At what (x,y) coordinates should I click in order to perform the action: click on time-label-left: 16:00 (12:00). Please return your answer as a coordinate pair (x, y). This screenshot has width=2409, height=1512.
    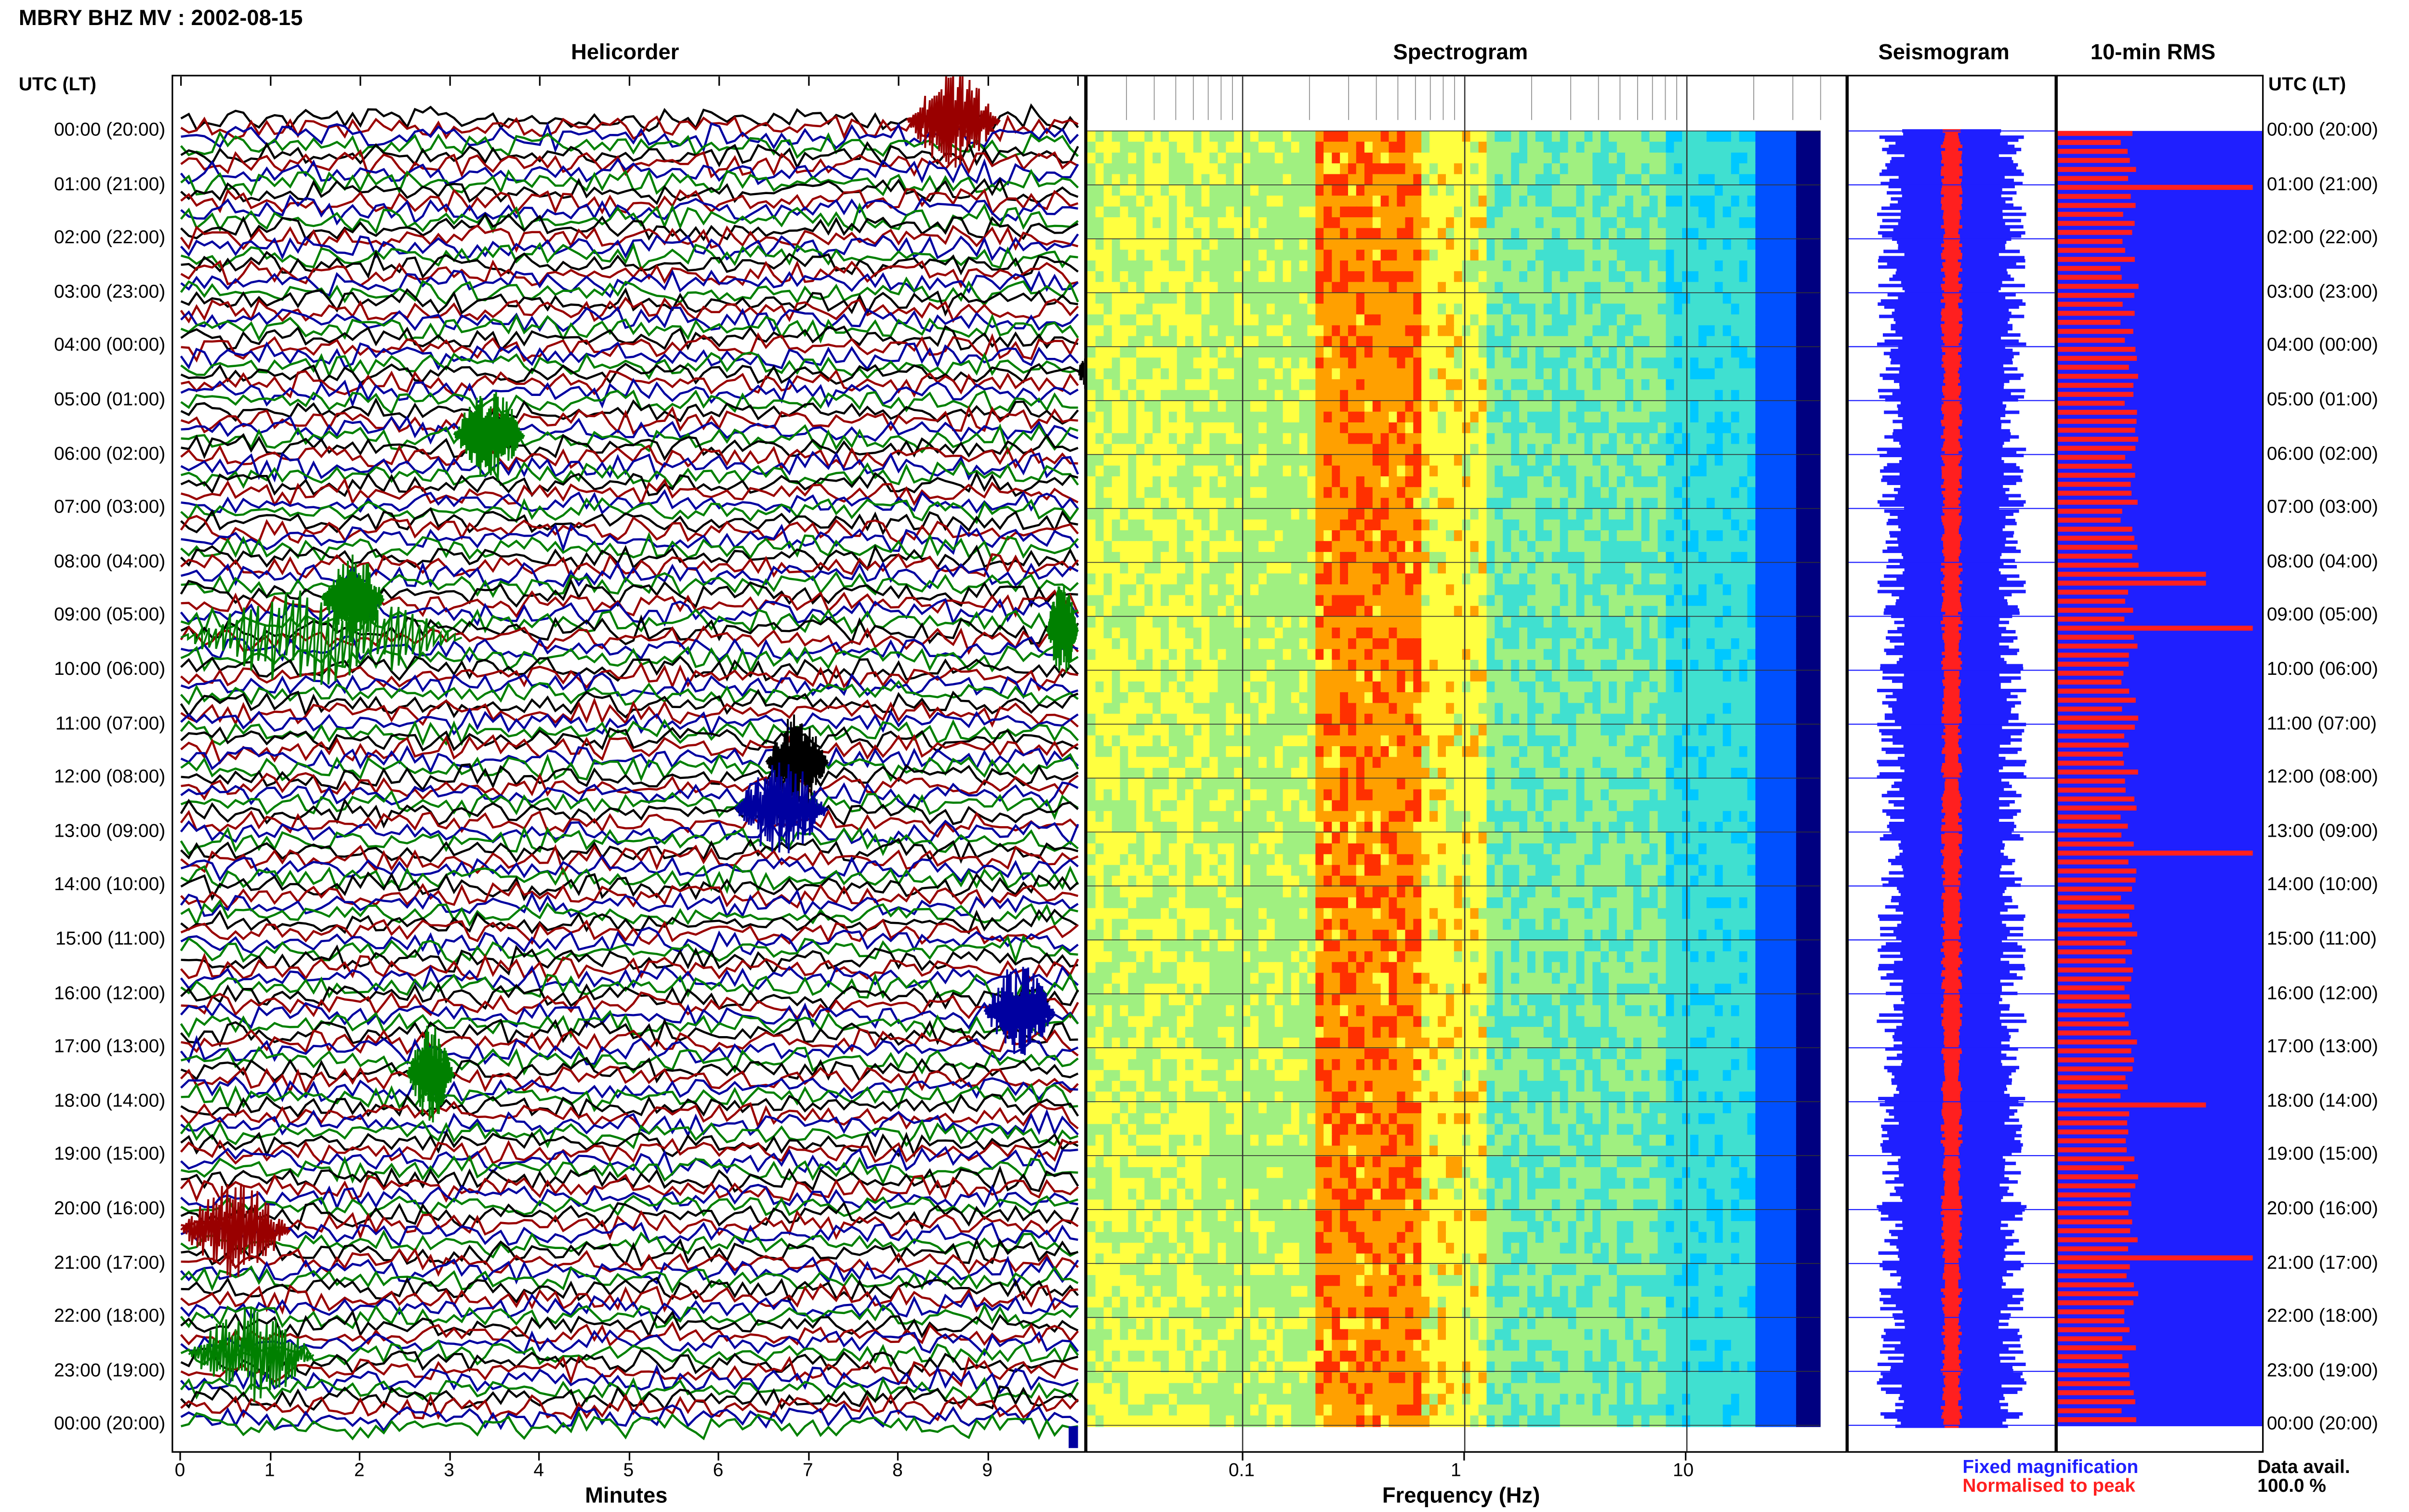
    Looking at the image, I should click on (110, 992).